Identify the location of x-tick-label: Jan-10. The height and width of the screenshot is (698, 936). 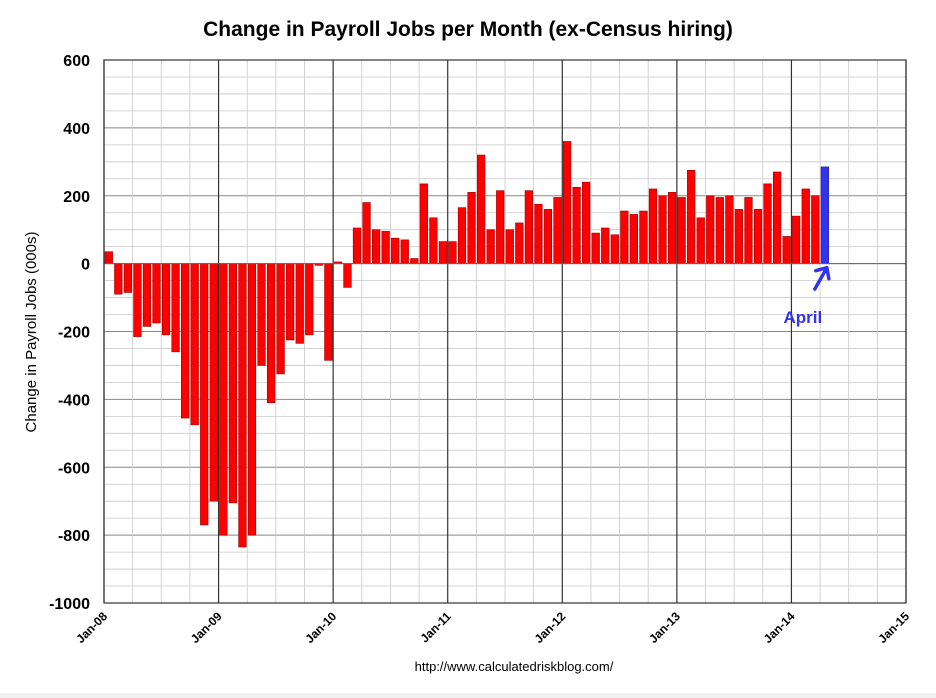
(320, 627).